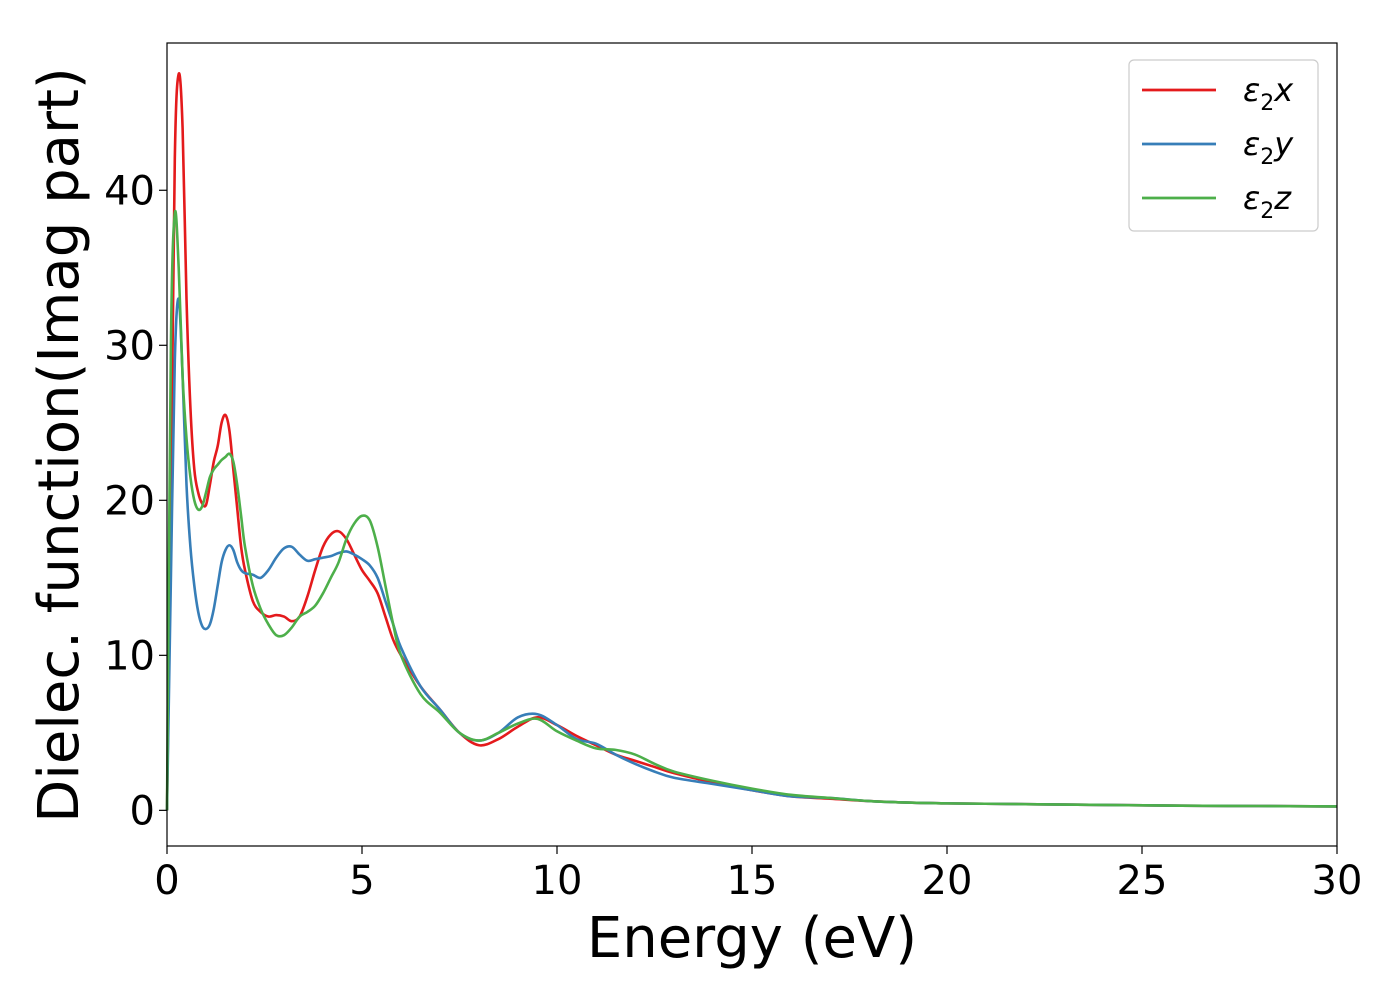  Describe the element at coordinates (361, 881) in the screenshot. I see `x-tick-label: 5` at that location.